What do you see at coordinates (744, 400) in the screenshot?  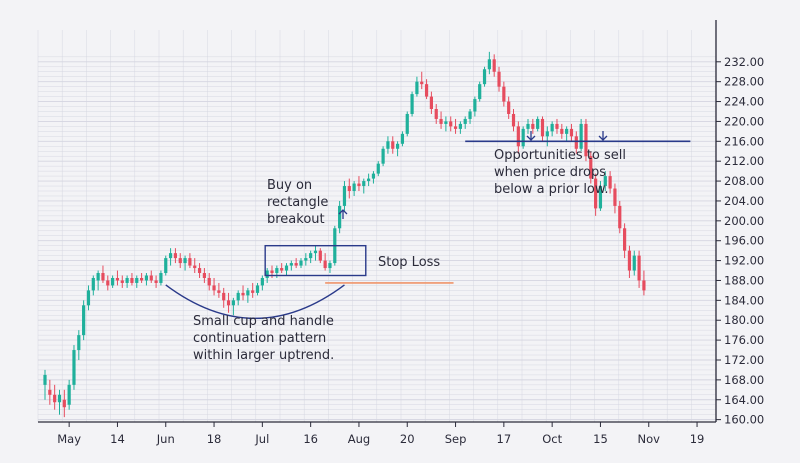 I see `y-tick-label: 164.00` at bounding box center [744, 400].